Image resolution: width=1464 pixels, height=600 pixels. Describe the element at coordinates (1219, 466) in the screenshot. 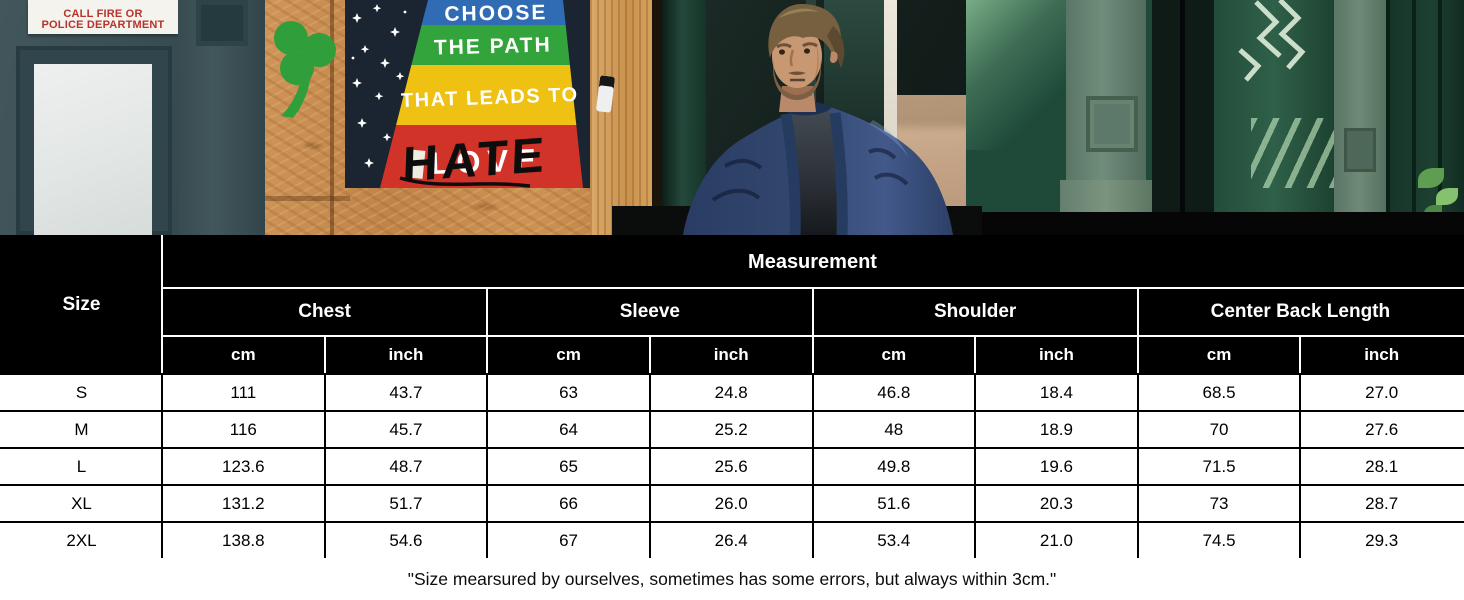

I see `value-cell: 71.5` at that location.